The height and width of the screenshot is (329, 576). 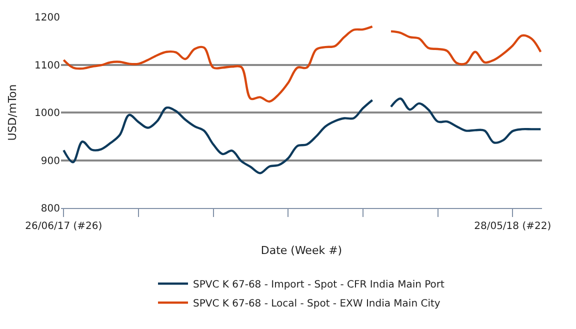 What do you see at coordinates (50, 209) in the screenshot?
I see `y-tick-label: 800` at bounding box center [50, 209].